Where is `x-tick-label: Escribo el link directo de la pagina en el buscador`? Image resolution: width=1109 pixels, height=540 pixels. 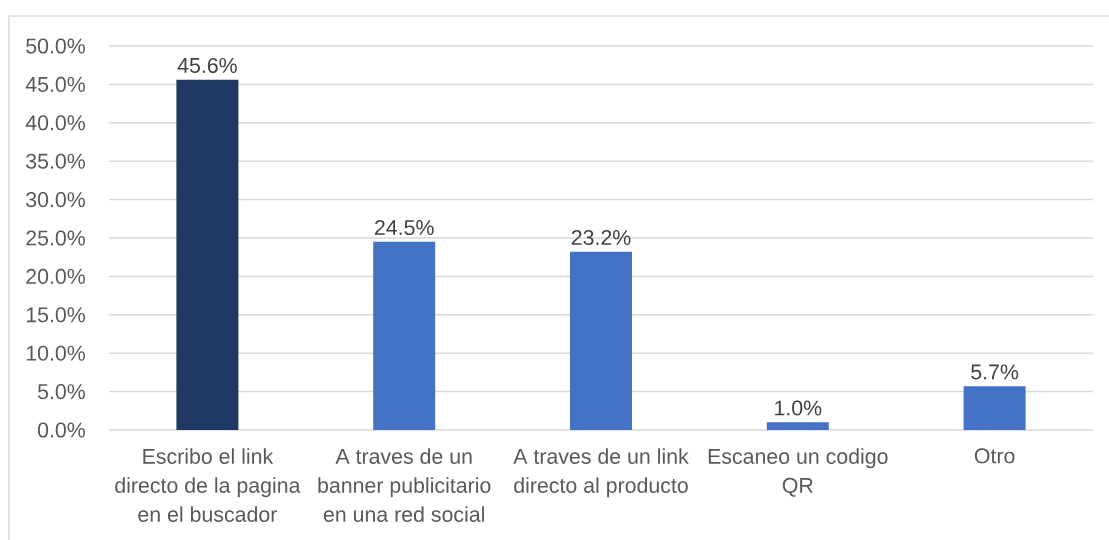 x-tick-label: Escribo el link directo de la pagina en el buscador is located at coordinates (208, 485).